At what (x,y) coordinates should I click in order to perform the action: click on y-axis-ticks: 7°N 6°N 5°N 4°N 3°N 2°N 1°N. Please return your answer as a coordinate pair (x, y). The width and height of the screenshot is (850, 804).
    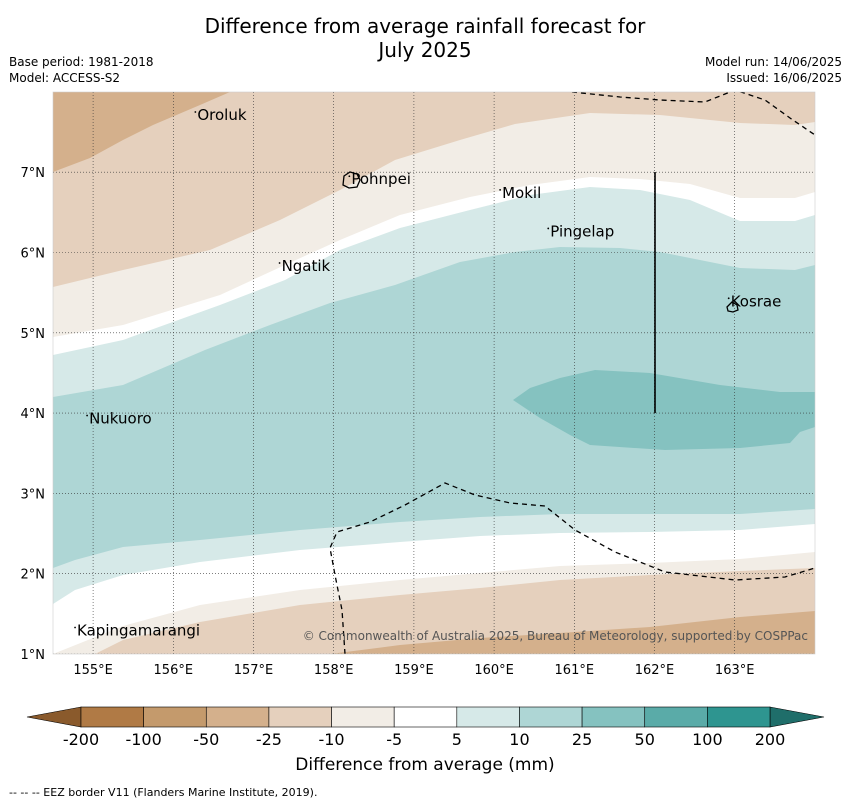
    Looking at the image, I should click on (33, 414).